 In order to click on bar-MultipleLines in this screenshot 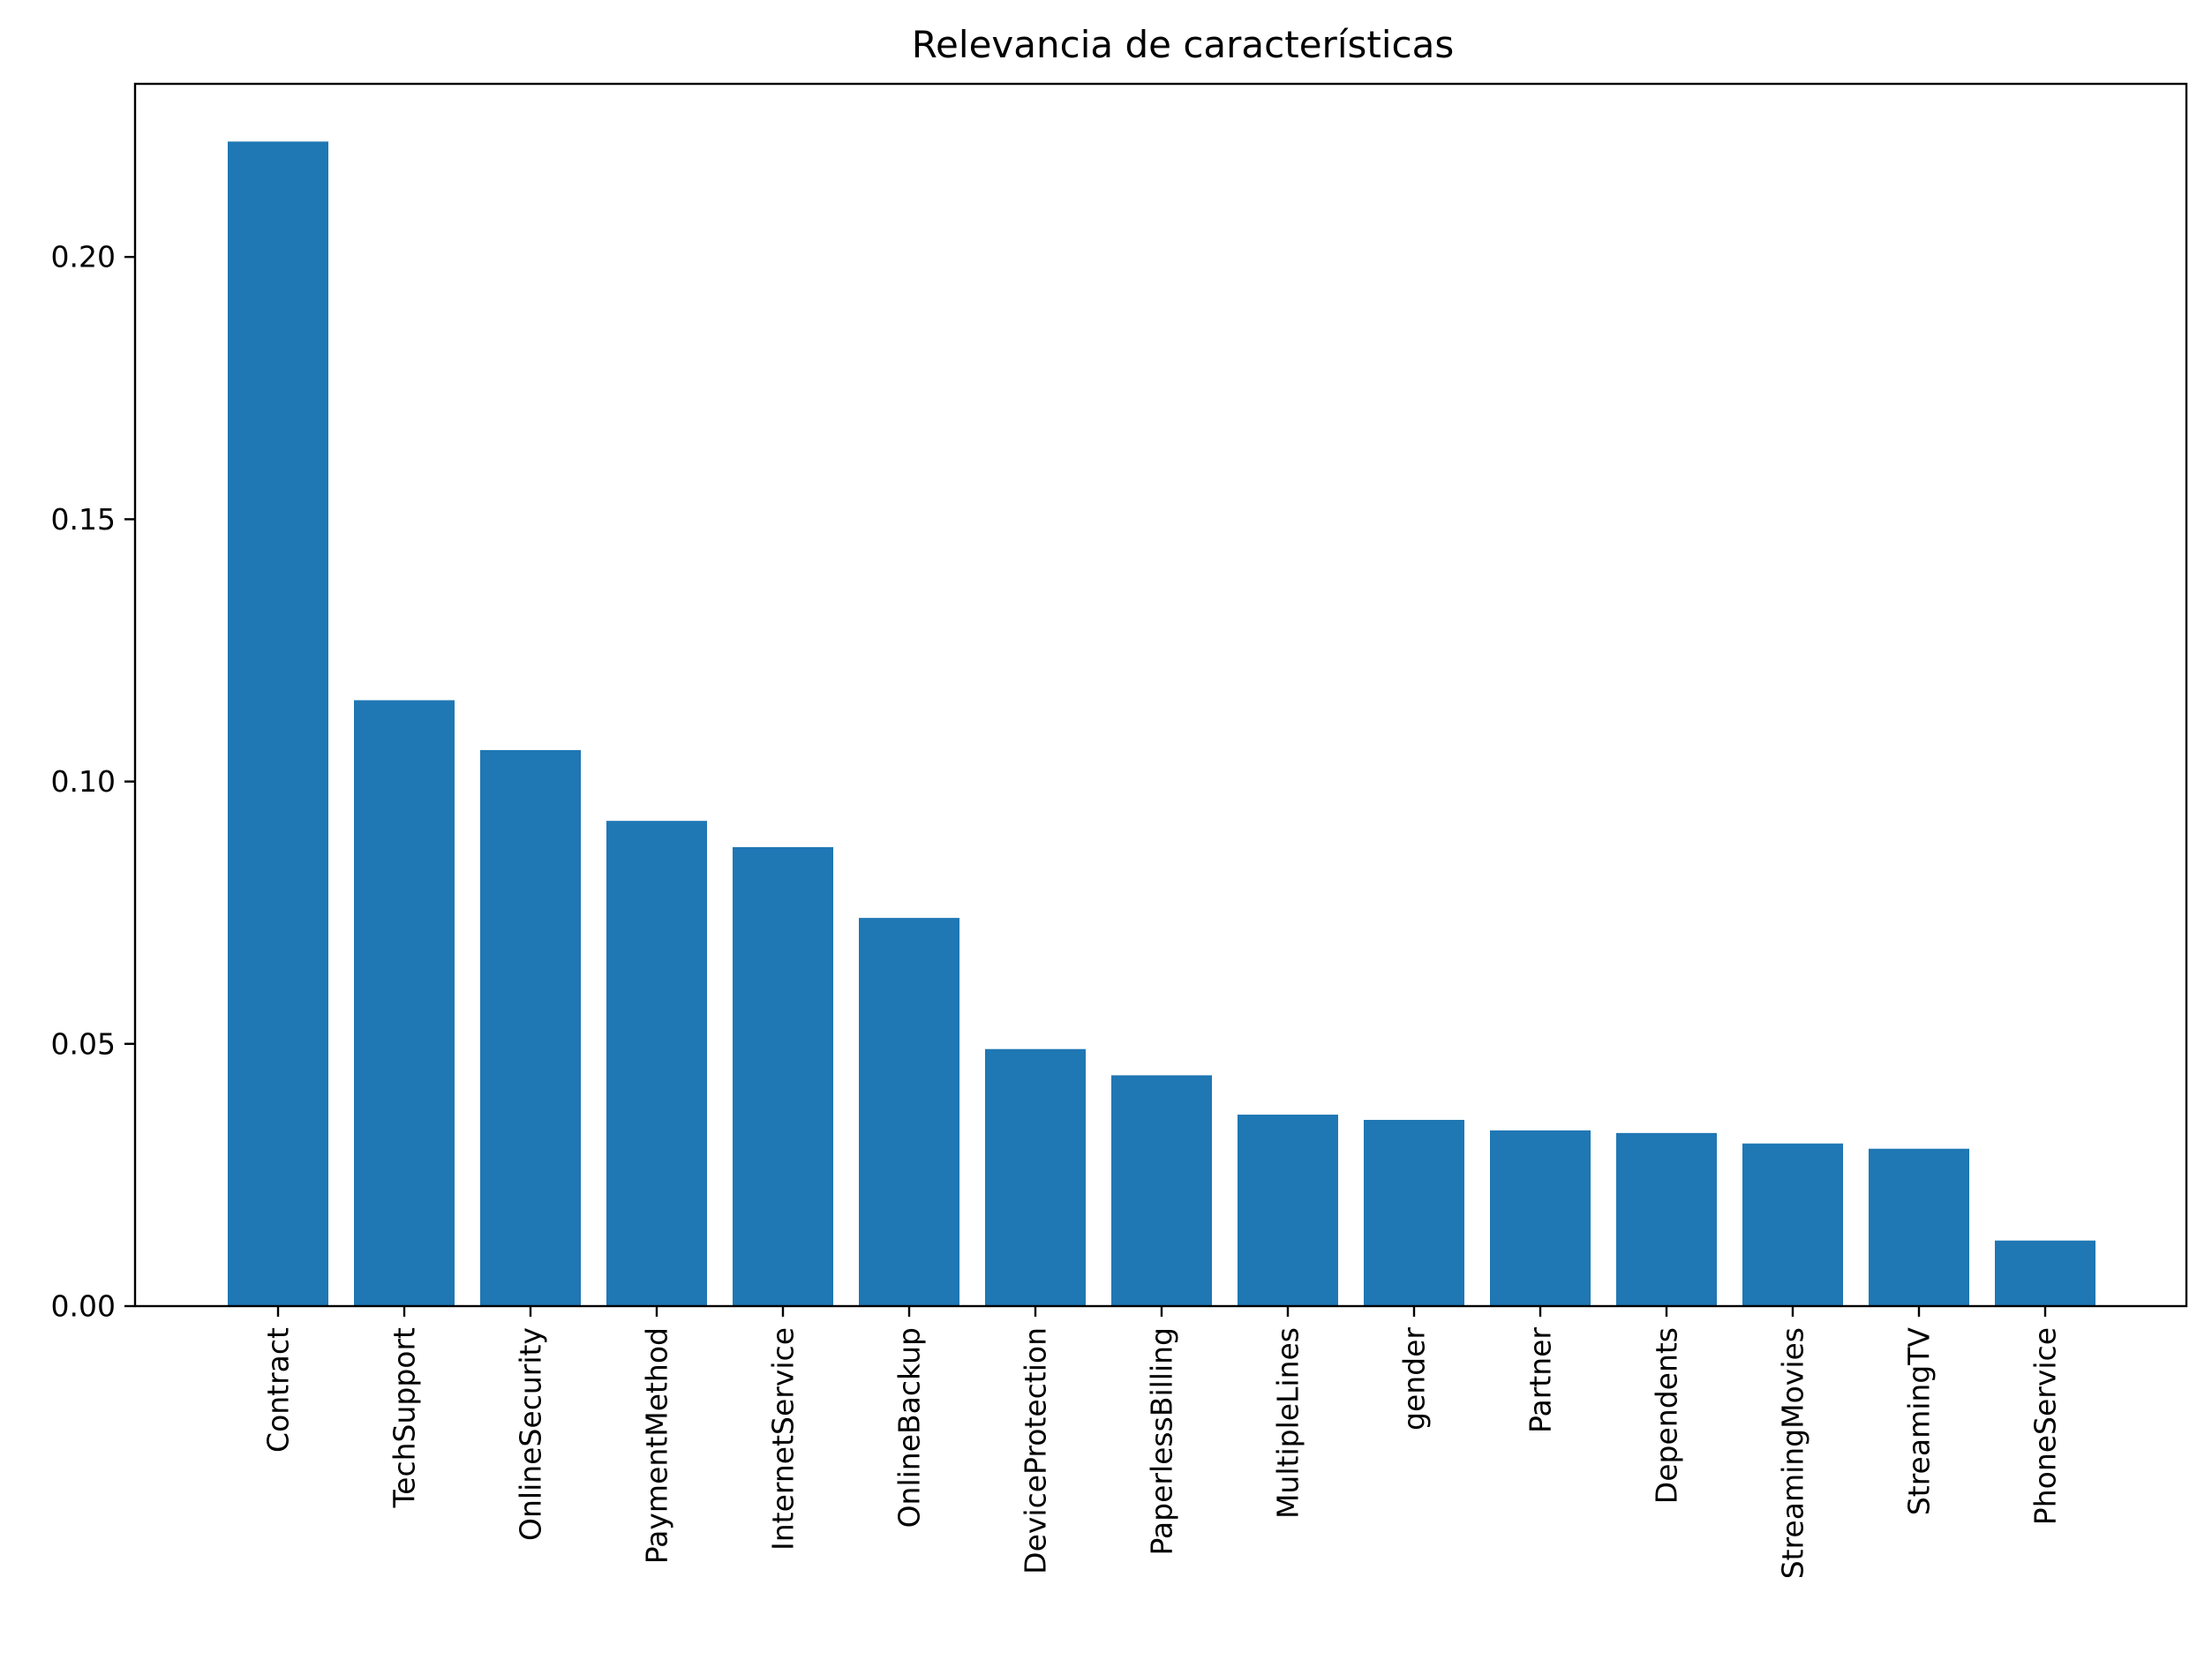, I will do `click(1288, 1210)`.